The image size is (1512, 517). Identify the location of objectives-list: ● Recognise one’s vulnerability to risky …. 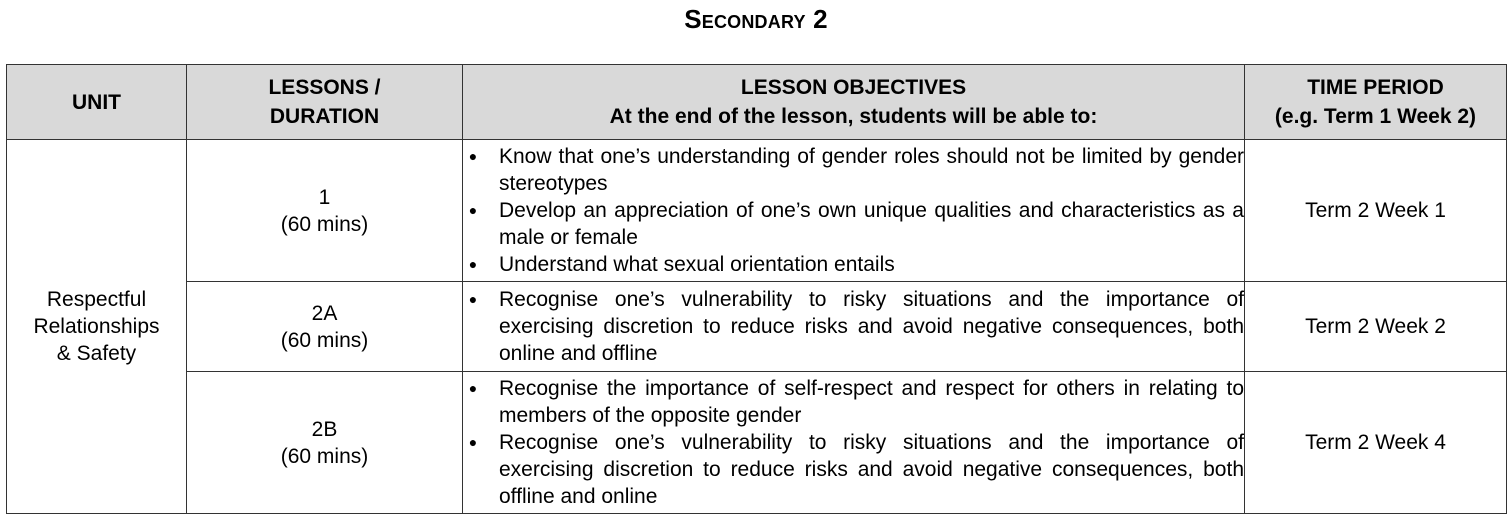
(853, 326).